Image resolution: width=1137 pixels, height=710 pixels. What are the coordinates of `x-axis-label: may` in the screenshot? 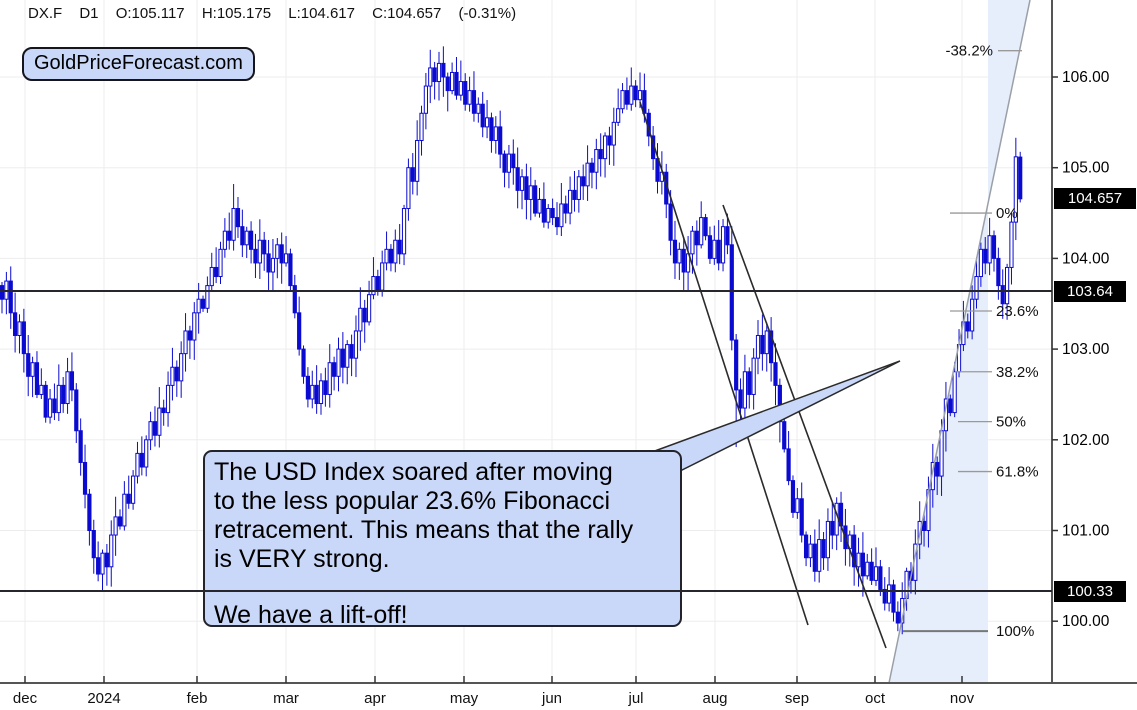 It's located at (464, 698).